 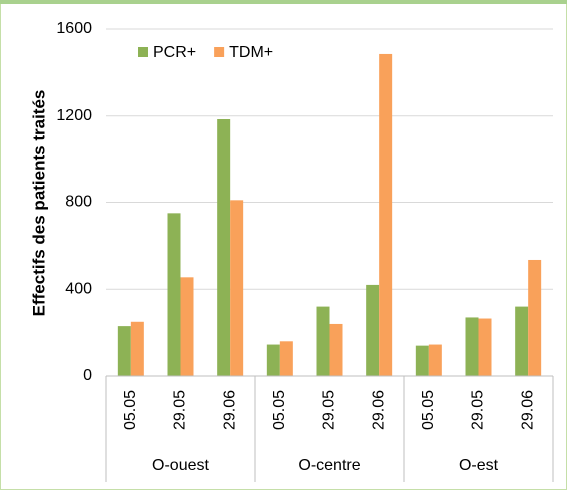 I want to click on y-tick-label: 800, so click(x=78, y=202).